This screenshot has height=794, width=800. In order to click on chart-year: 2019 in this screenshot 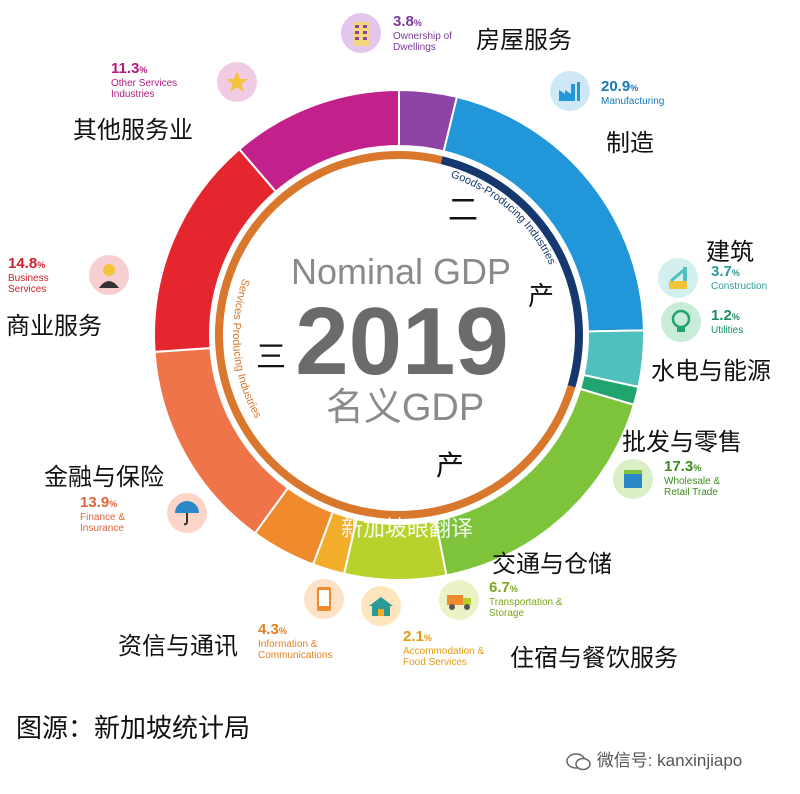, I will do `click(402, 341)`.